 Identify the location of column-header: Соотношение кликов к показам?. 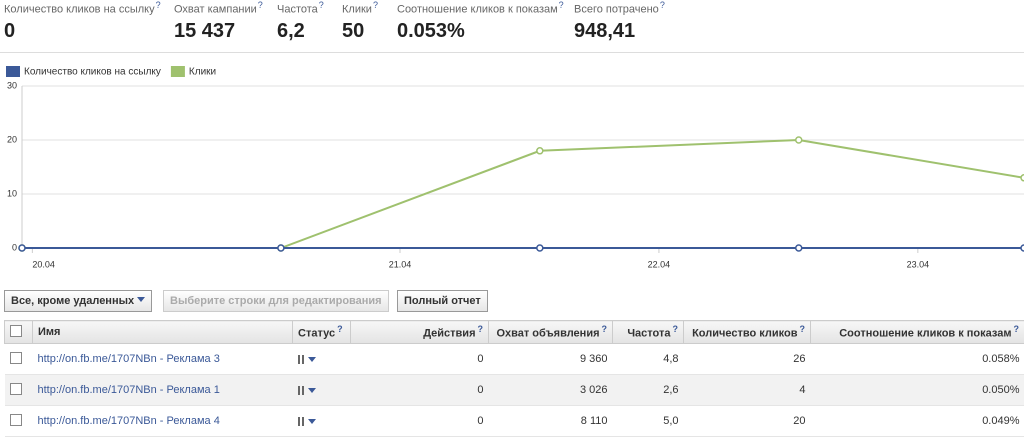
(917, 332).